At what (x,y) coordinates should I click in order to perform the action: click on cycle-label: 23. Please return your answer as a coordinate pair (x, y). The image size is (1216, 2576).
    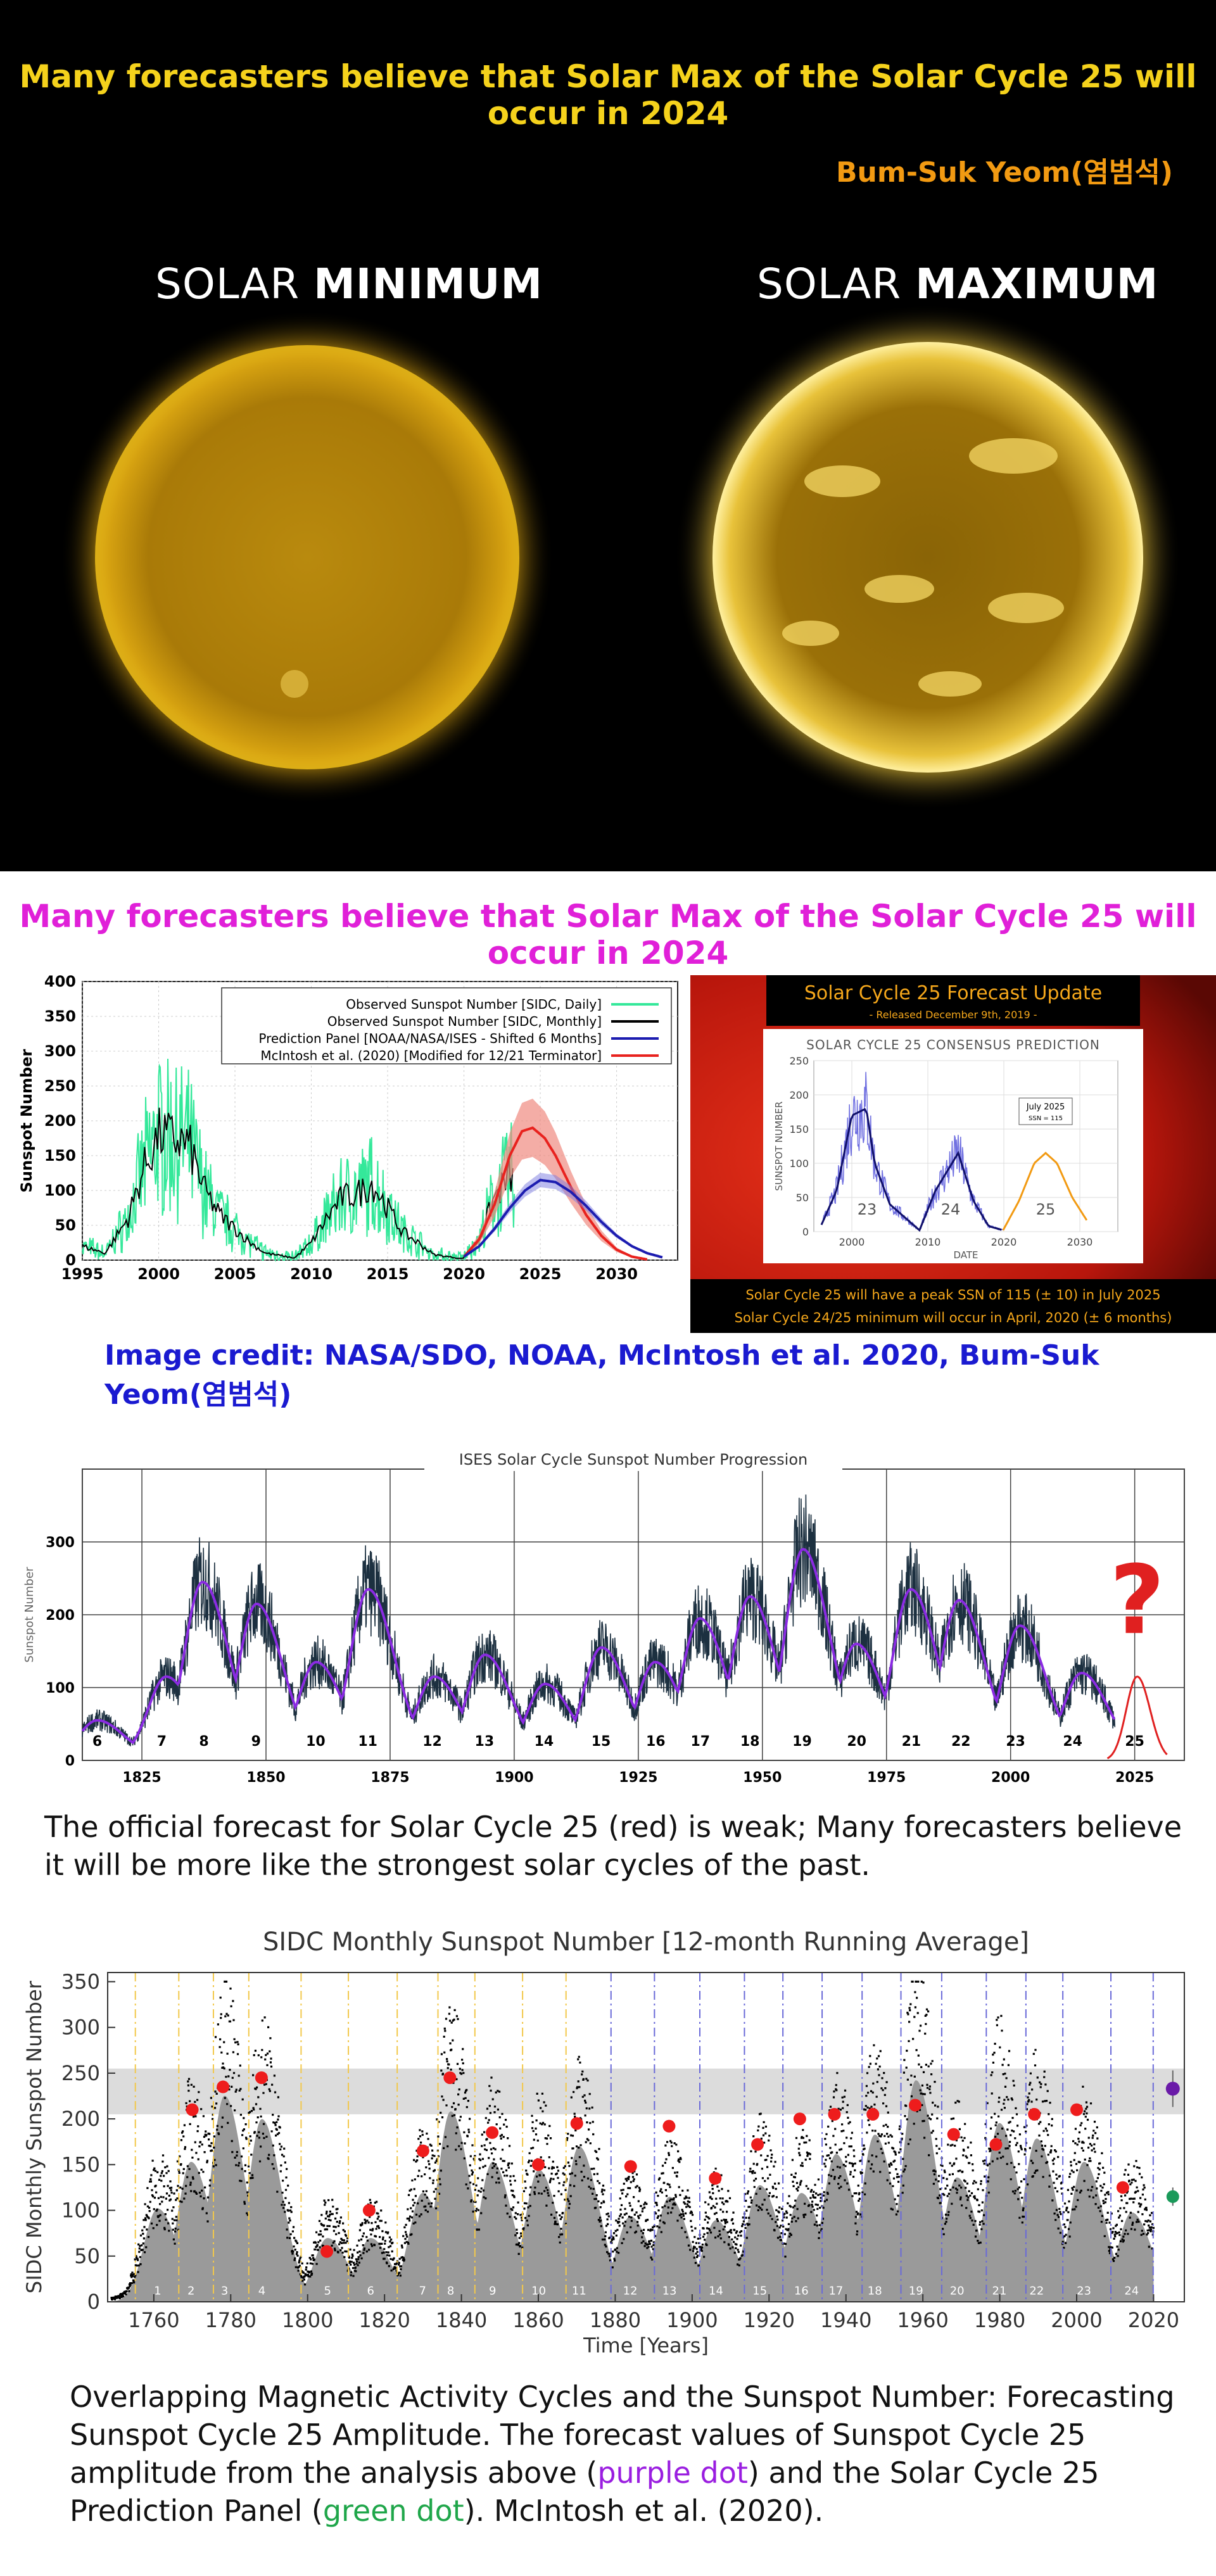
    Looking at the image, I should click on (867, 1209).